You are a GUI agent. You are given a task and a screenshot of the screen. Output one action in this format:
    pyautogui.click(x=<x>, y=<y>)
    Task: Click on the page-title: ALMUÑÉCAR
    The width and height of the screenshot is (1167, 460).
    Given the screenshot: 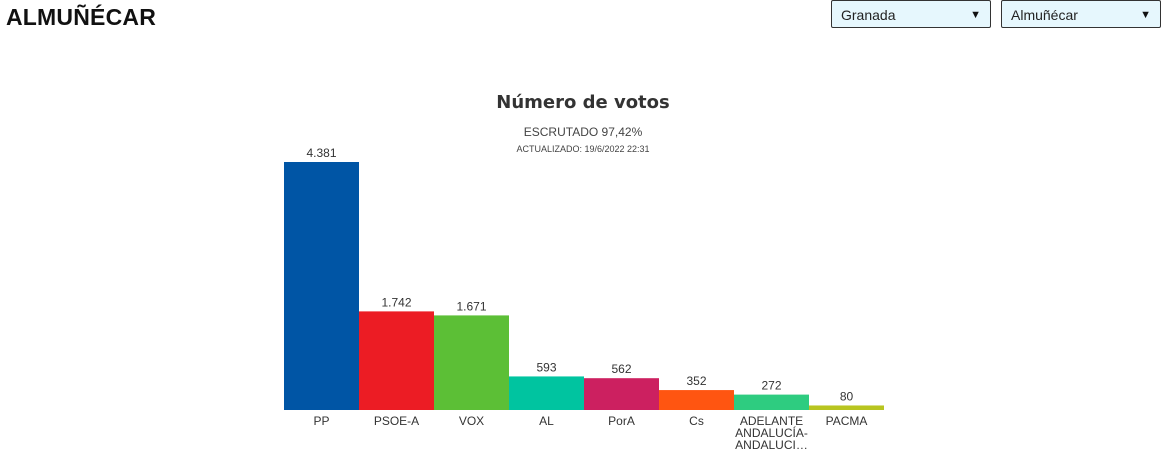 What is the action you would take?
    pyautogui.click(x=81, y=17)
    